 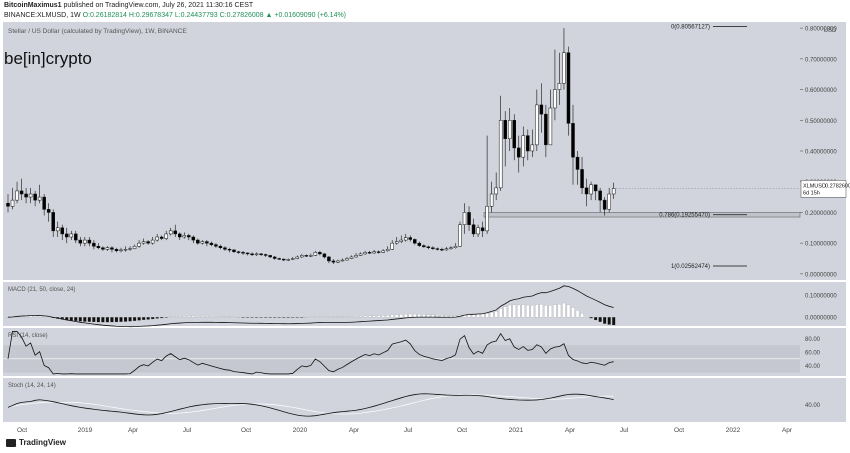 I want to click on support-zone, so click(x=642, y=215).